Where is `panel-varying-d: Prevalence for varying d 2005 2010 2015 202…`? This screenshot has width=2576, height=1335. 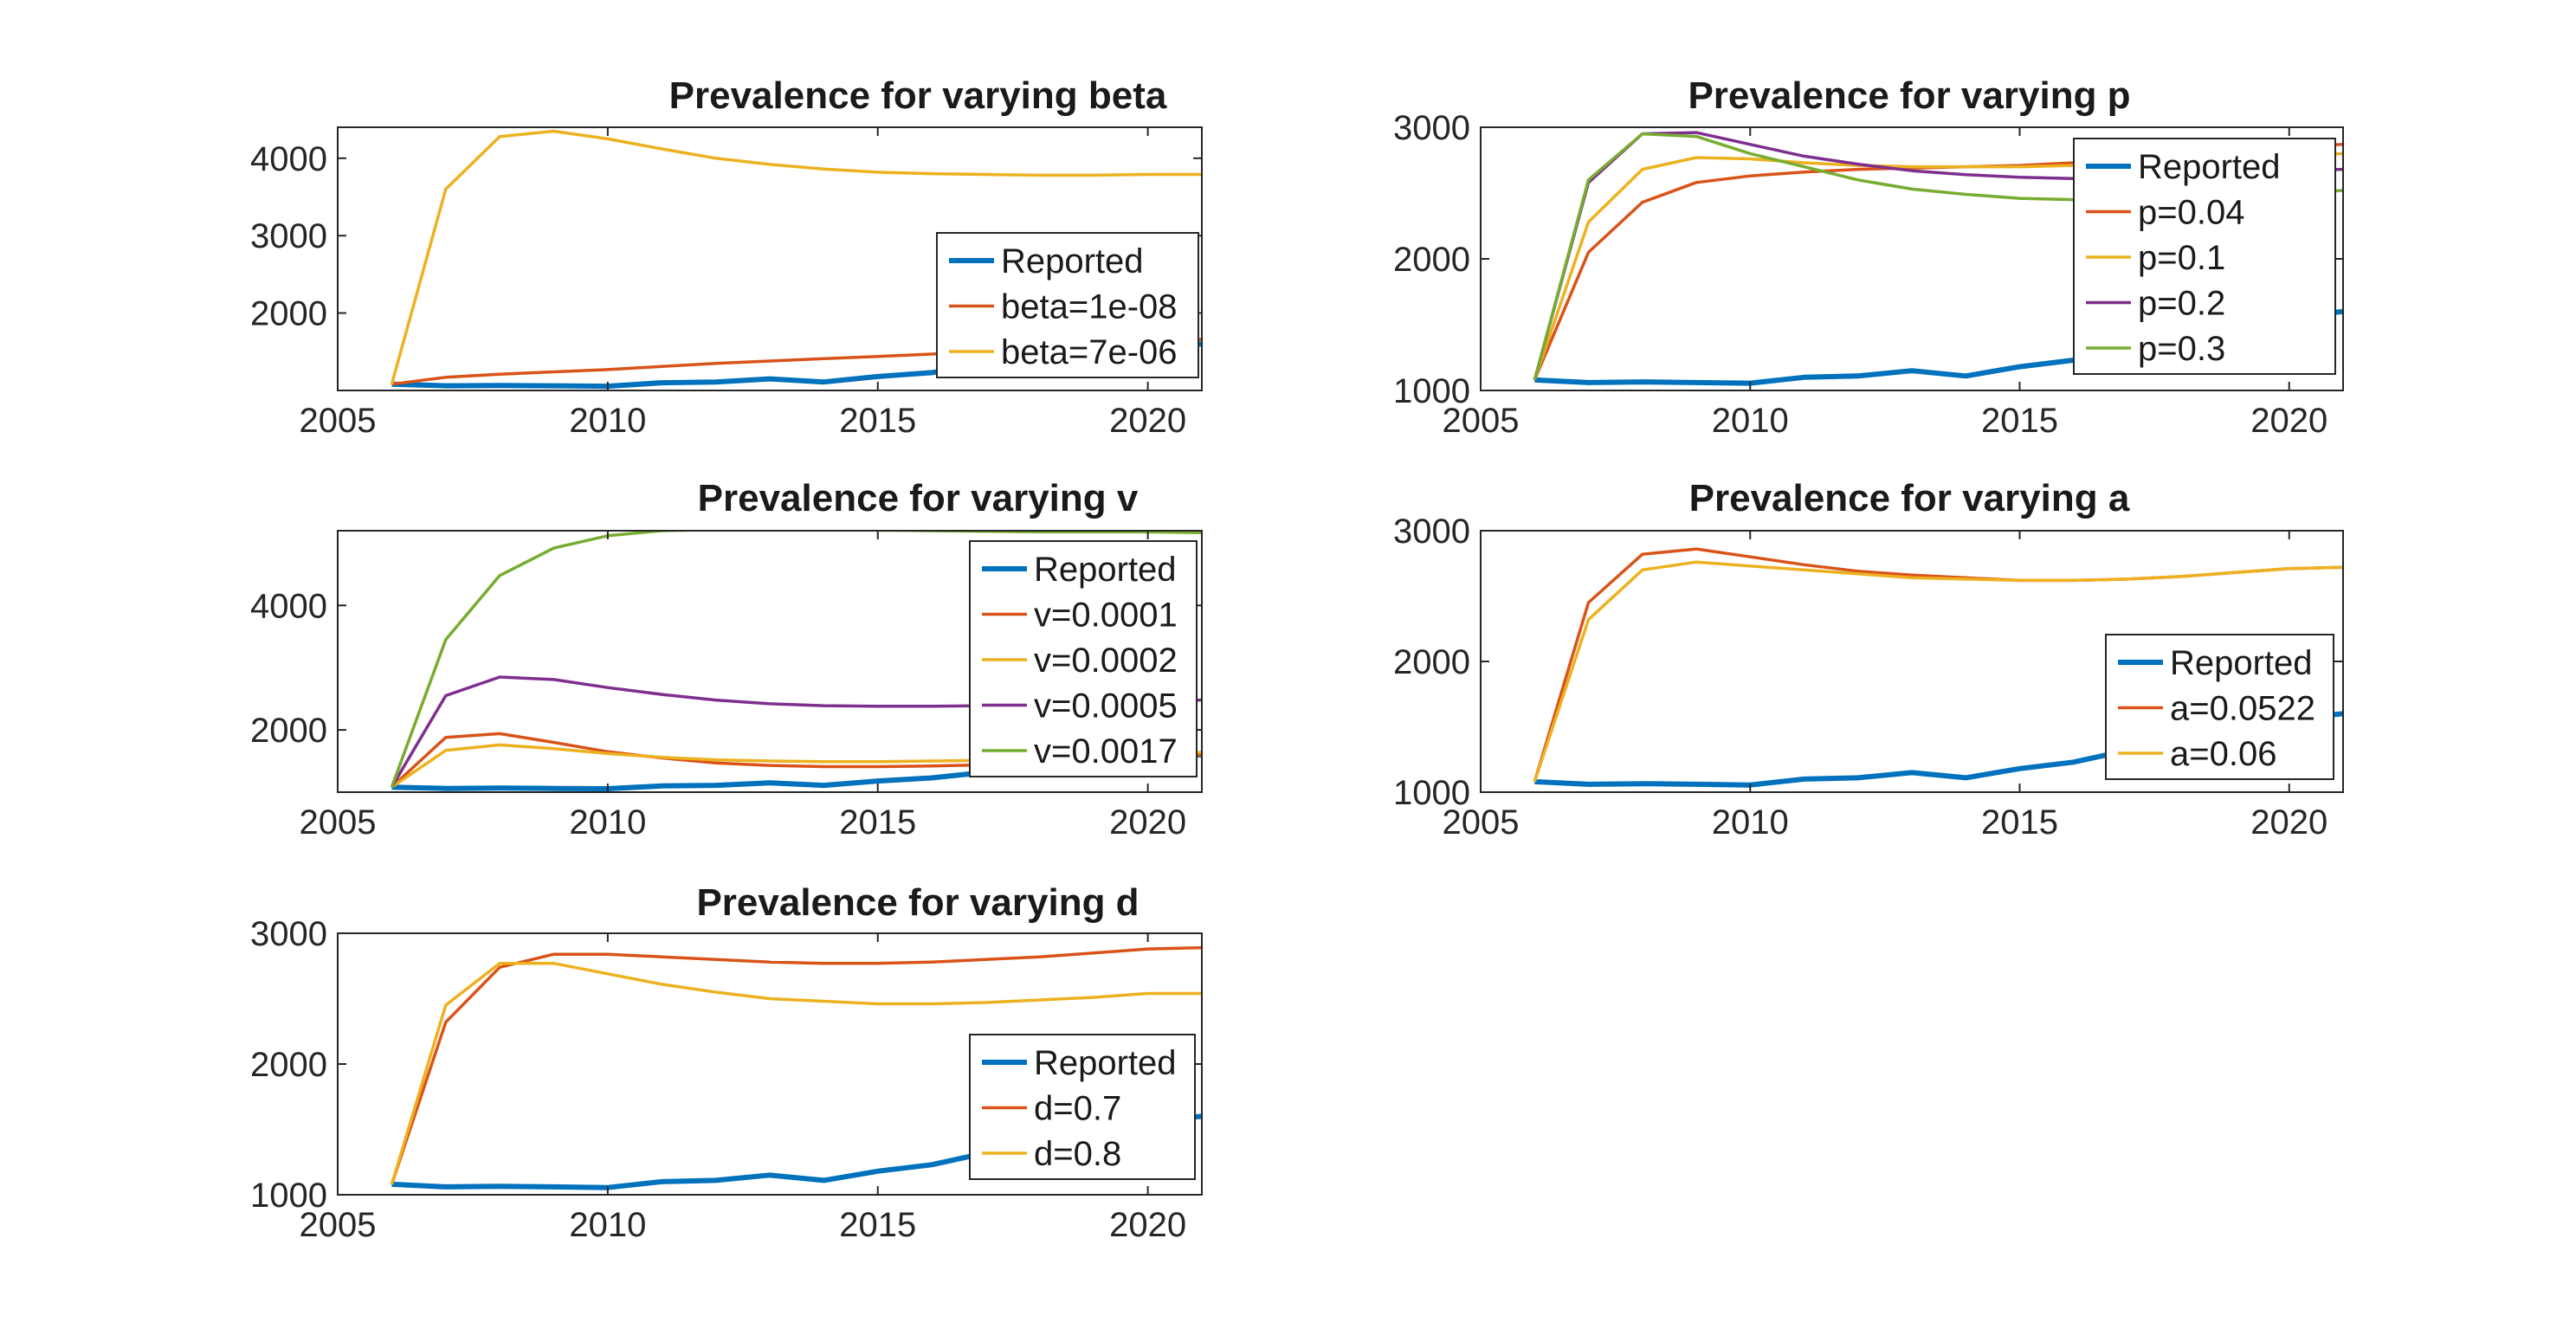
panel-varying-d: Prevalence for varying d 2005 2010 2015 202… is located at coordinates (726, 1063).